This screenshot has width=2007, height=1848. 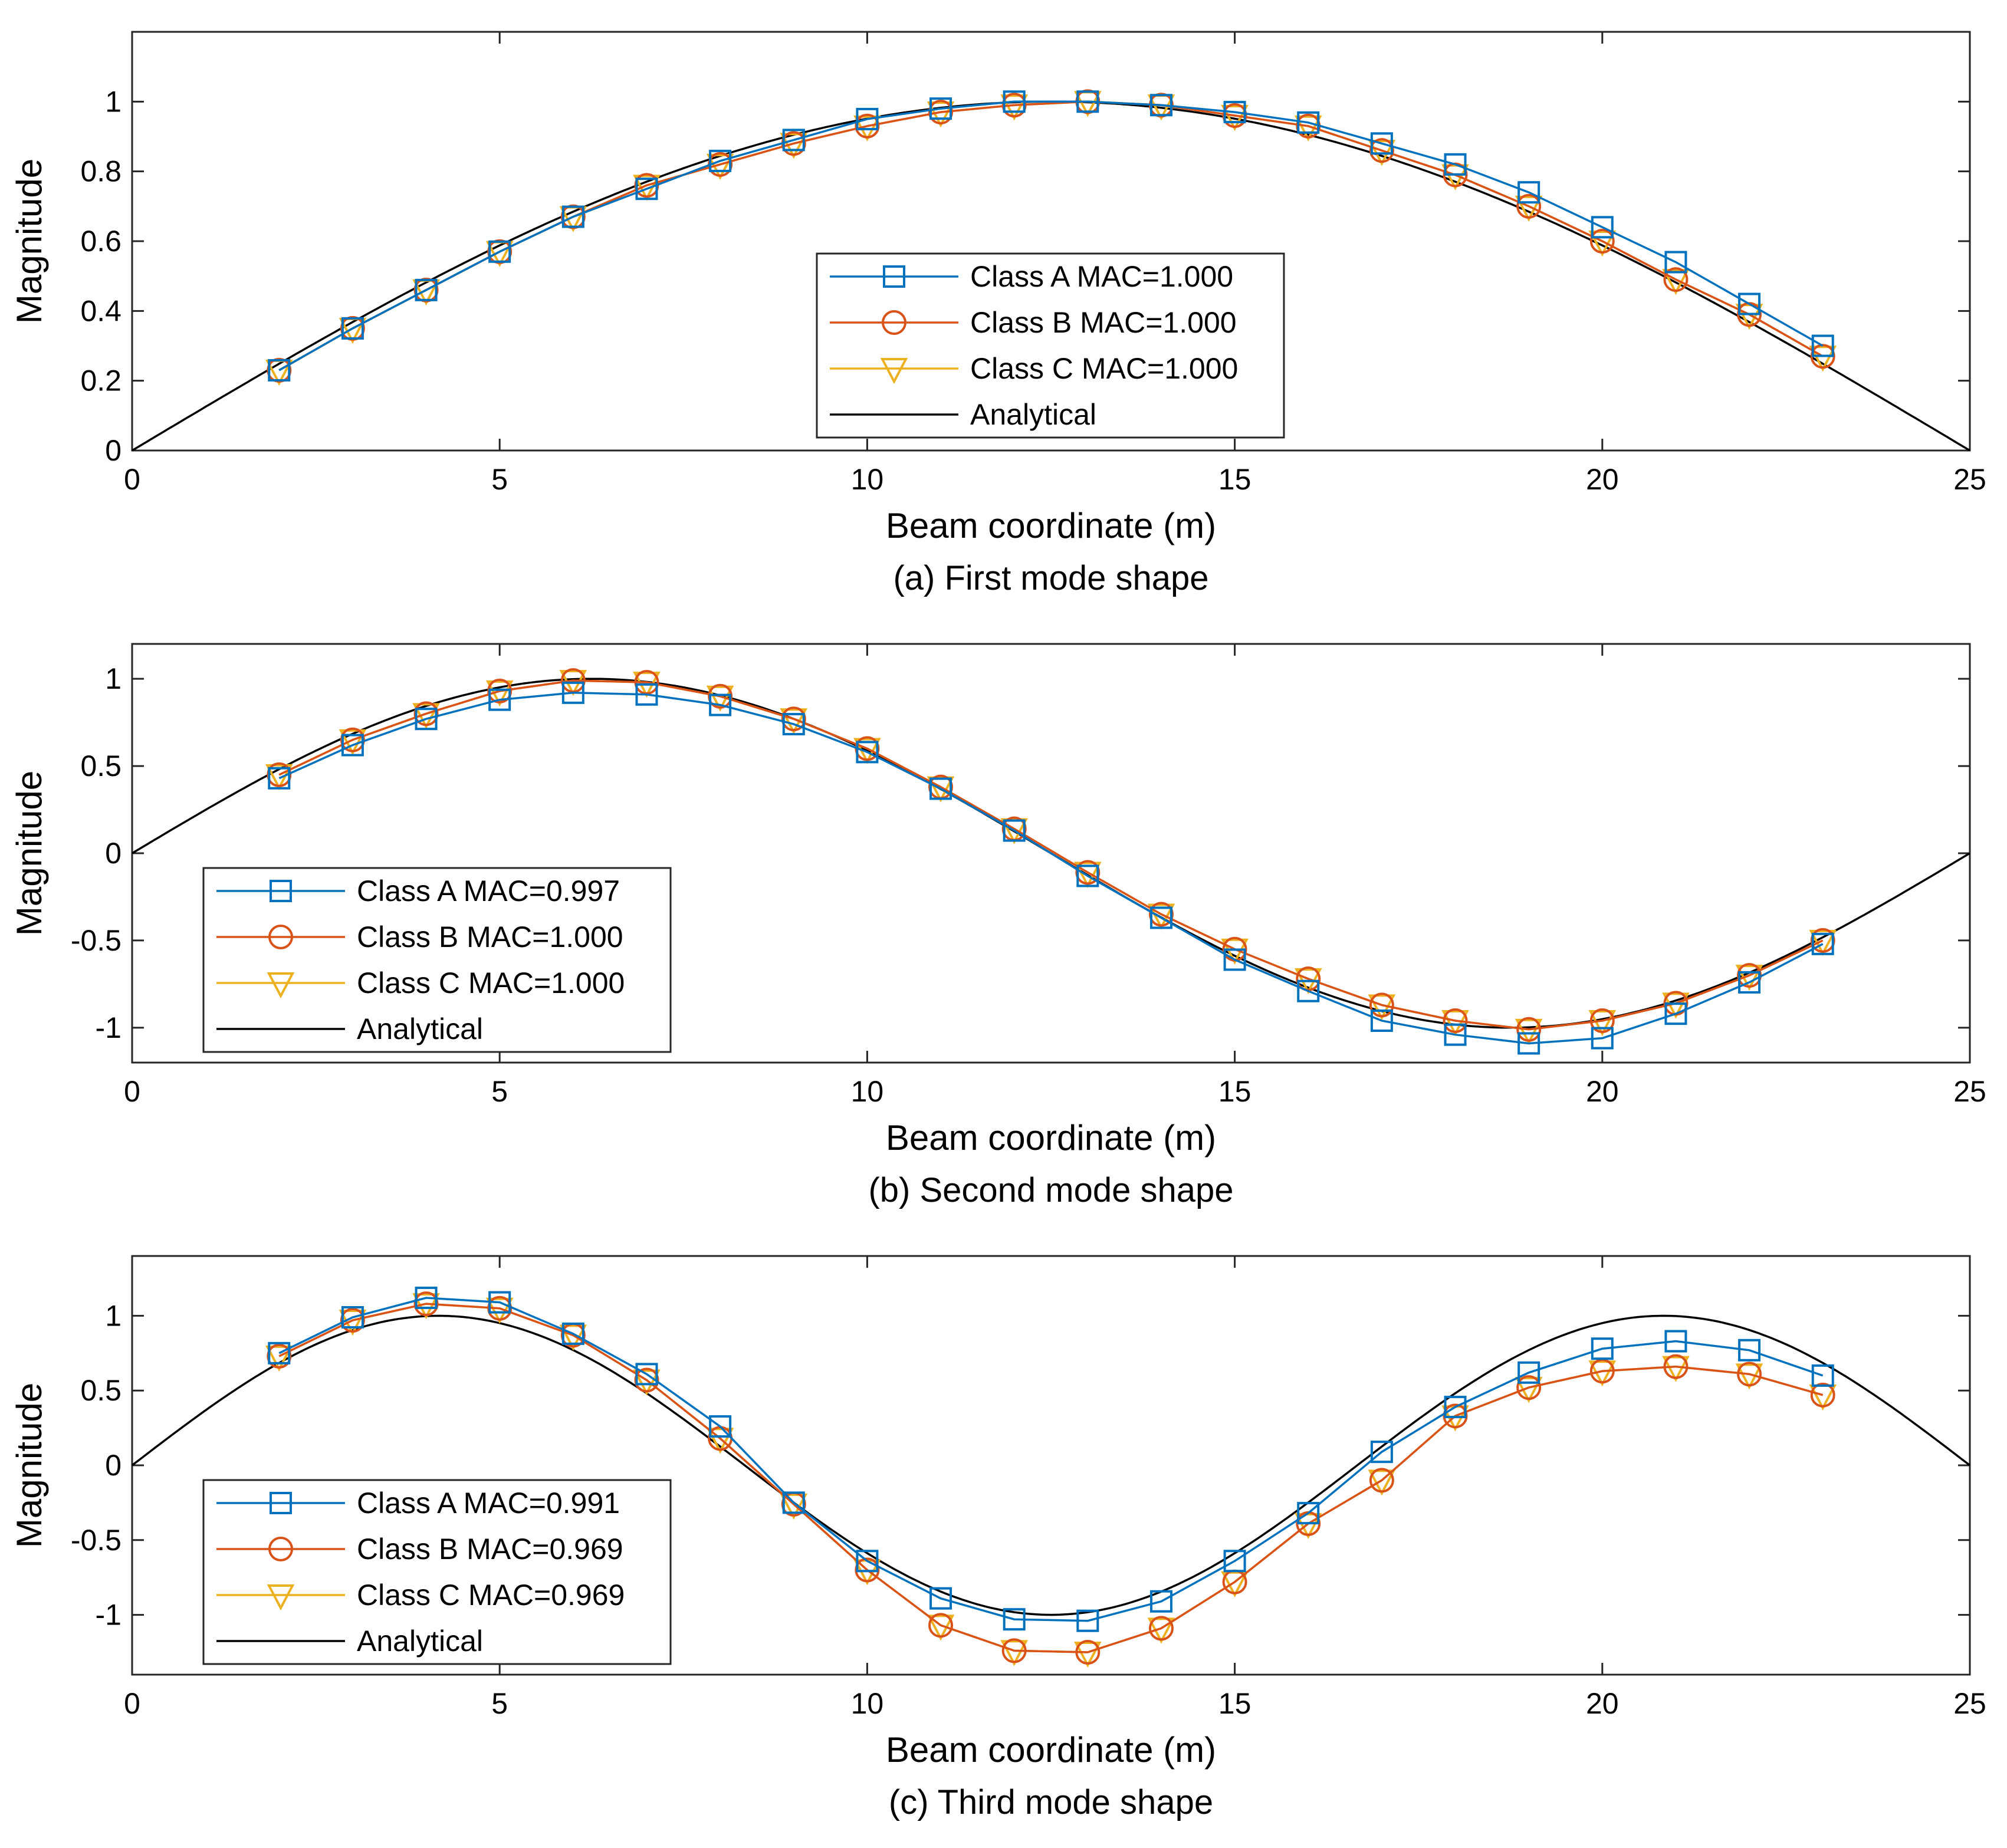 What do you see at coordinates (491, 982) in the screenshot?
I see `legend-label: Class C MAC=1.000` at bounding box center [491, 982].